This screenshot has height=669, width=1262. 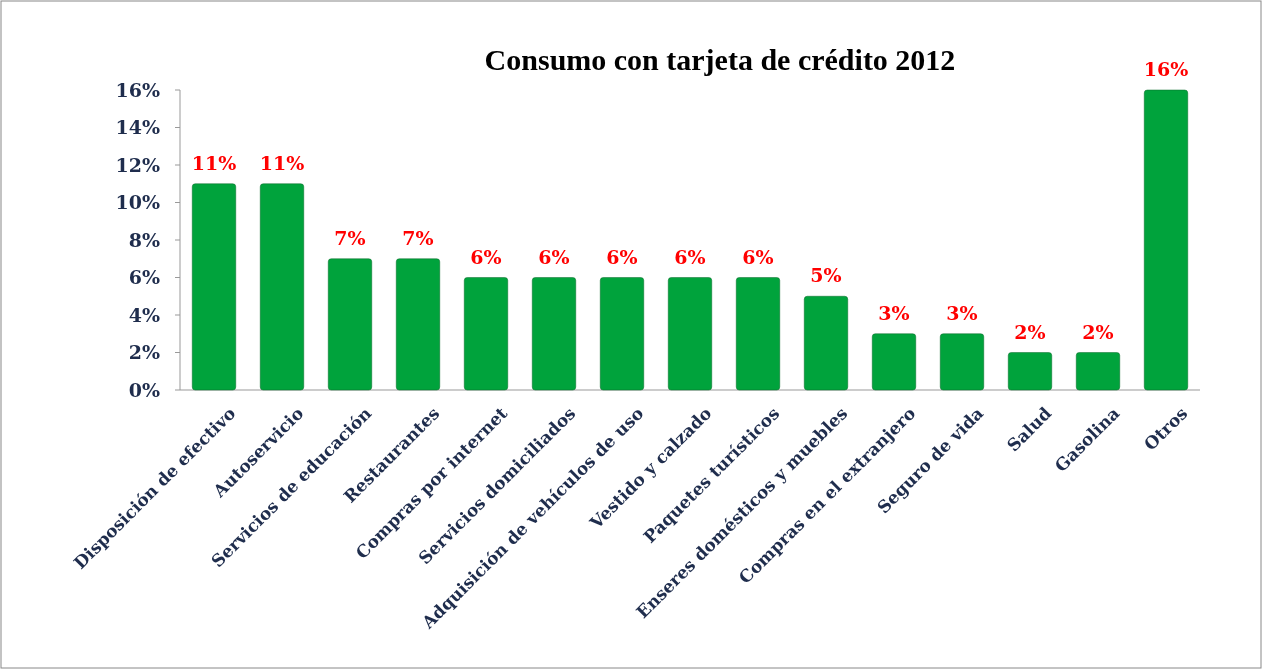 What do you see at coordinates (144, 352) in the screenshot?
I see `y-tick-label: 2%` at bounding box center [144, 352].